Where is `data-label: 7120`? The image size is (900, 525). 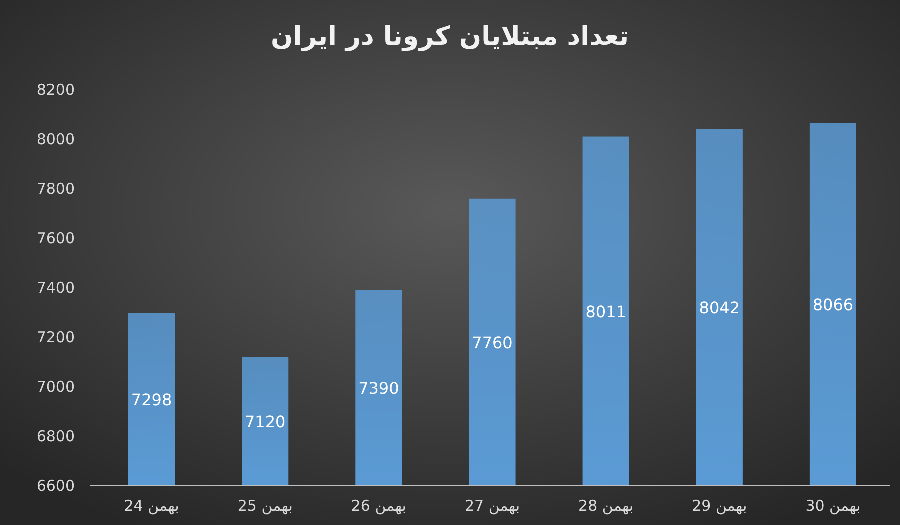
data-label: 7120 is located at coordinates (265, 422).